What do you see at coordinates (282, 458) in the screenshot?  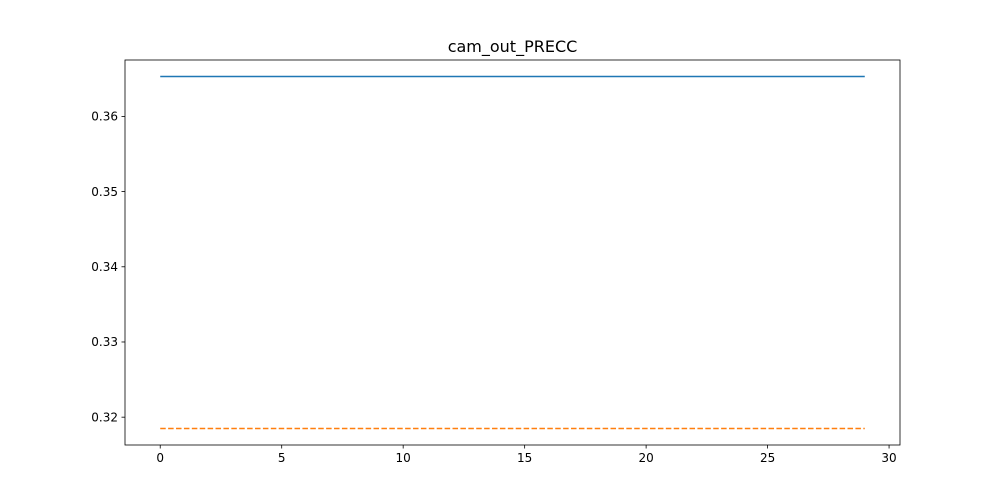 I see `x-tick-label: 5` at bounding box center [282, 458].